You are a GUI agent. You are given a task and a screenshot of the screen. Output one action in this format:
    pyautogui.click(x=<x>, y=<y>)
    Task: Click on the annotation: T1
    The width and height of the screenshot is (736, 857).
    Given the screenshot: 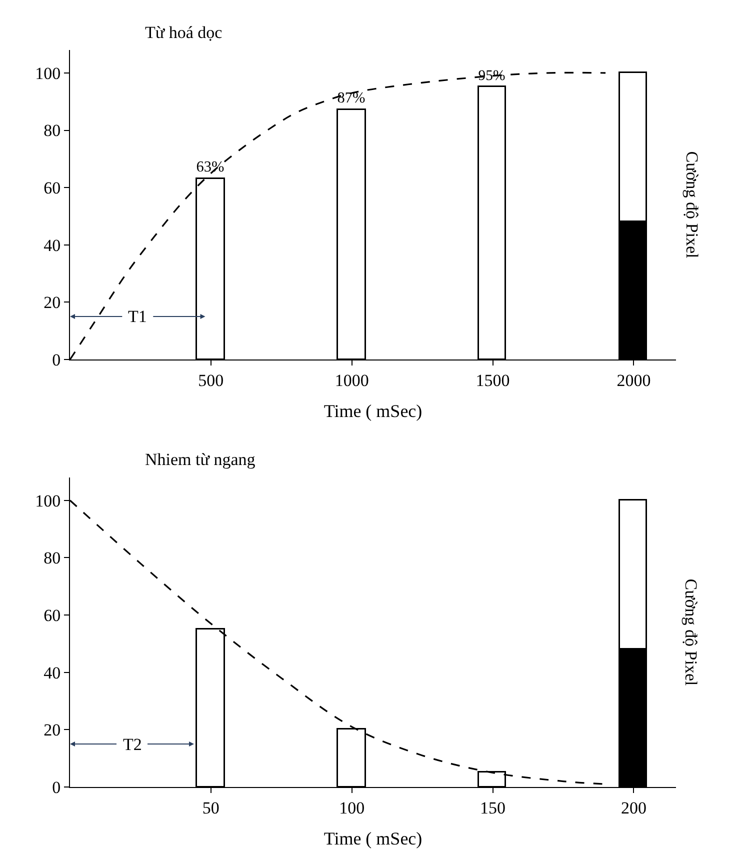 What is the action you would take?
    pyautogui.click(x=137, y=316)
    